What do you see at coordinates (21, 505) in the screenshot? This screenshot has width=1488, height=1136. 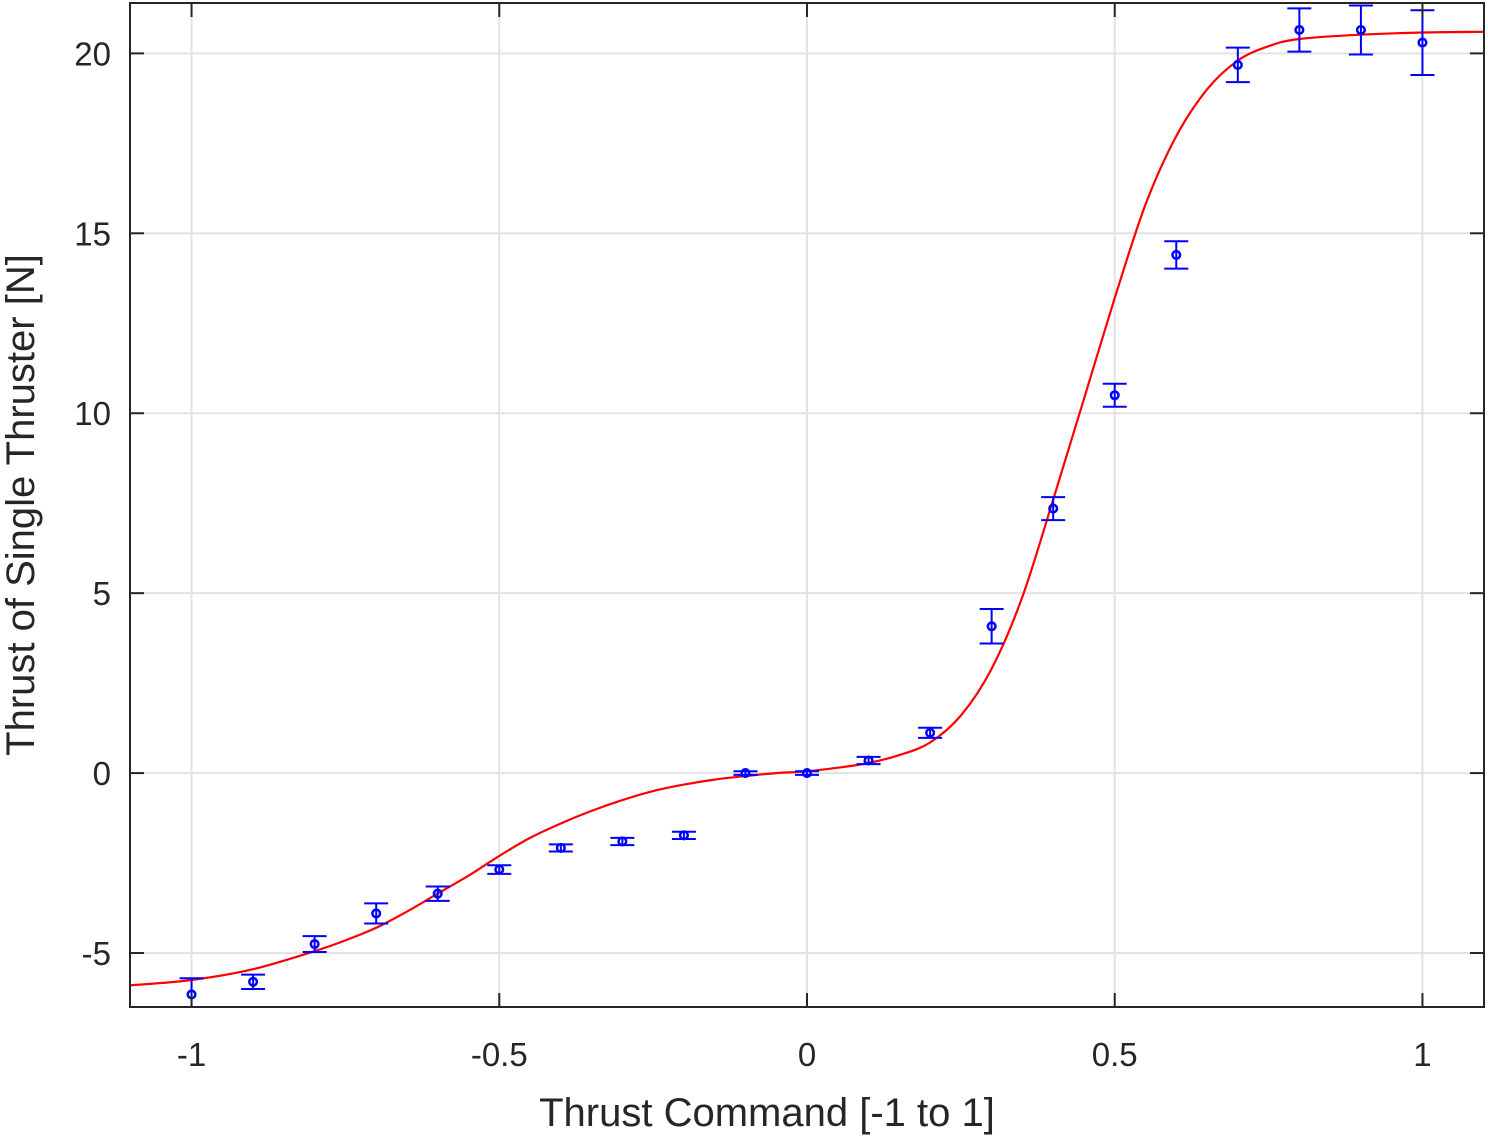 I see `y-axis-label: Thrust of Single Thruster [N]` at bounding box center [21, 505].